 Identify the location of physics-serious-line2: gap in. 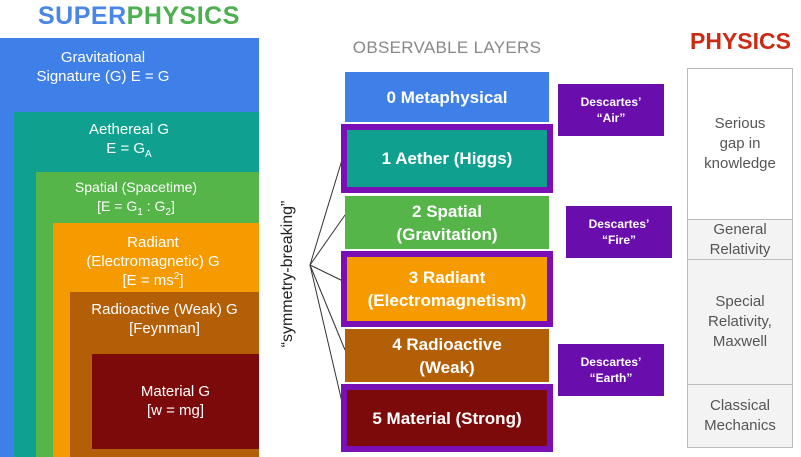
(740, 143).